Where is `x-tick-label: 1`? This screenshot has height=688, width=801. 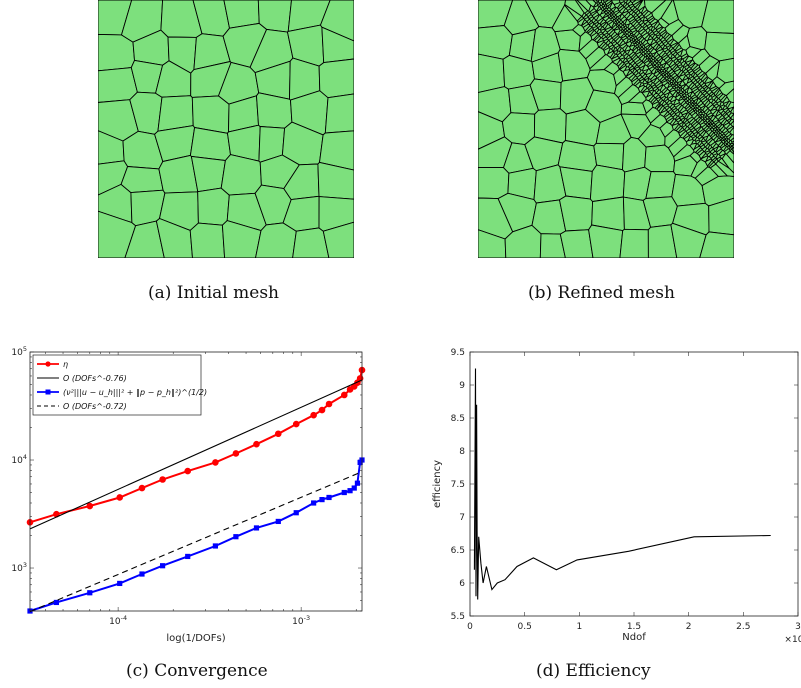 x-tick-label: 1 is located at coordinates (579, 627).